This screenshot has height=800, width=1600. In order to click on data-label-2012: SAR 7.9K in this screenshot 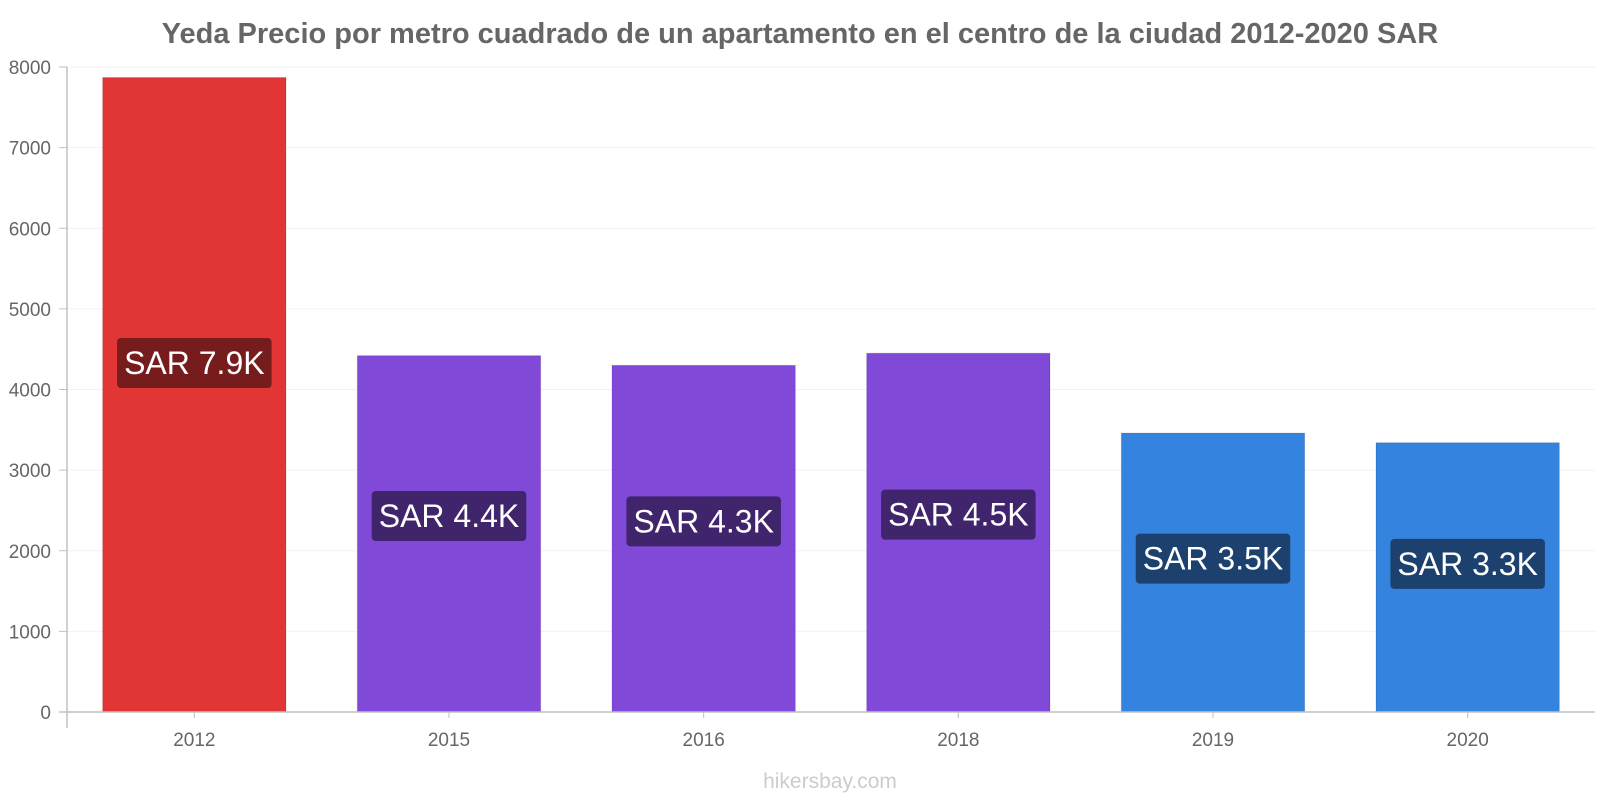, I will do `click(194, 363)`.